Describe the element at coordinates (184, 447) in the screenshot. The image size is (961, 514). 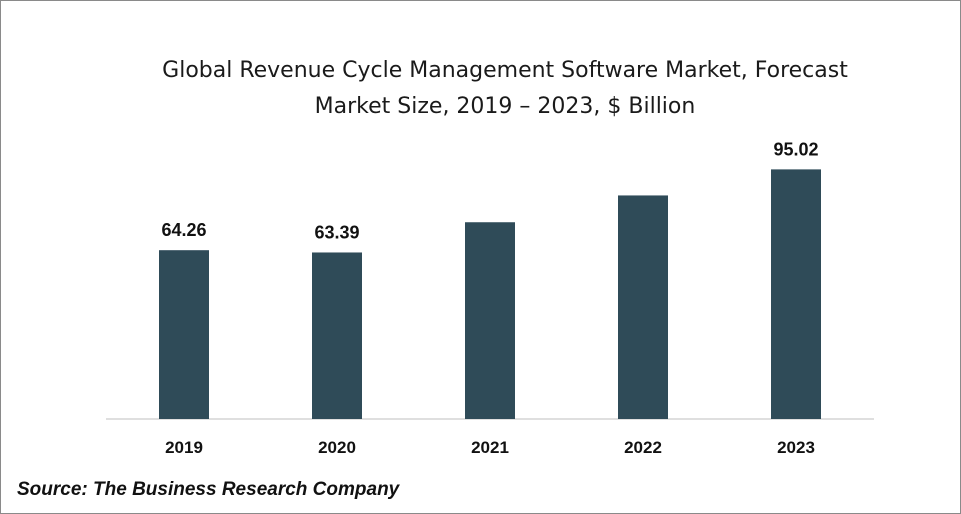
I see `x-tick-label-2019: 2019` at that location.